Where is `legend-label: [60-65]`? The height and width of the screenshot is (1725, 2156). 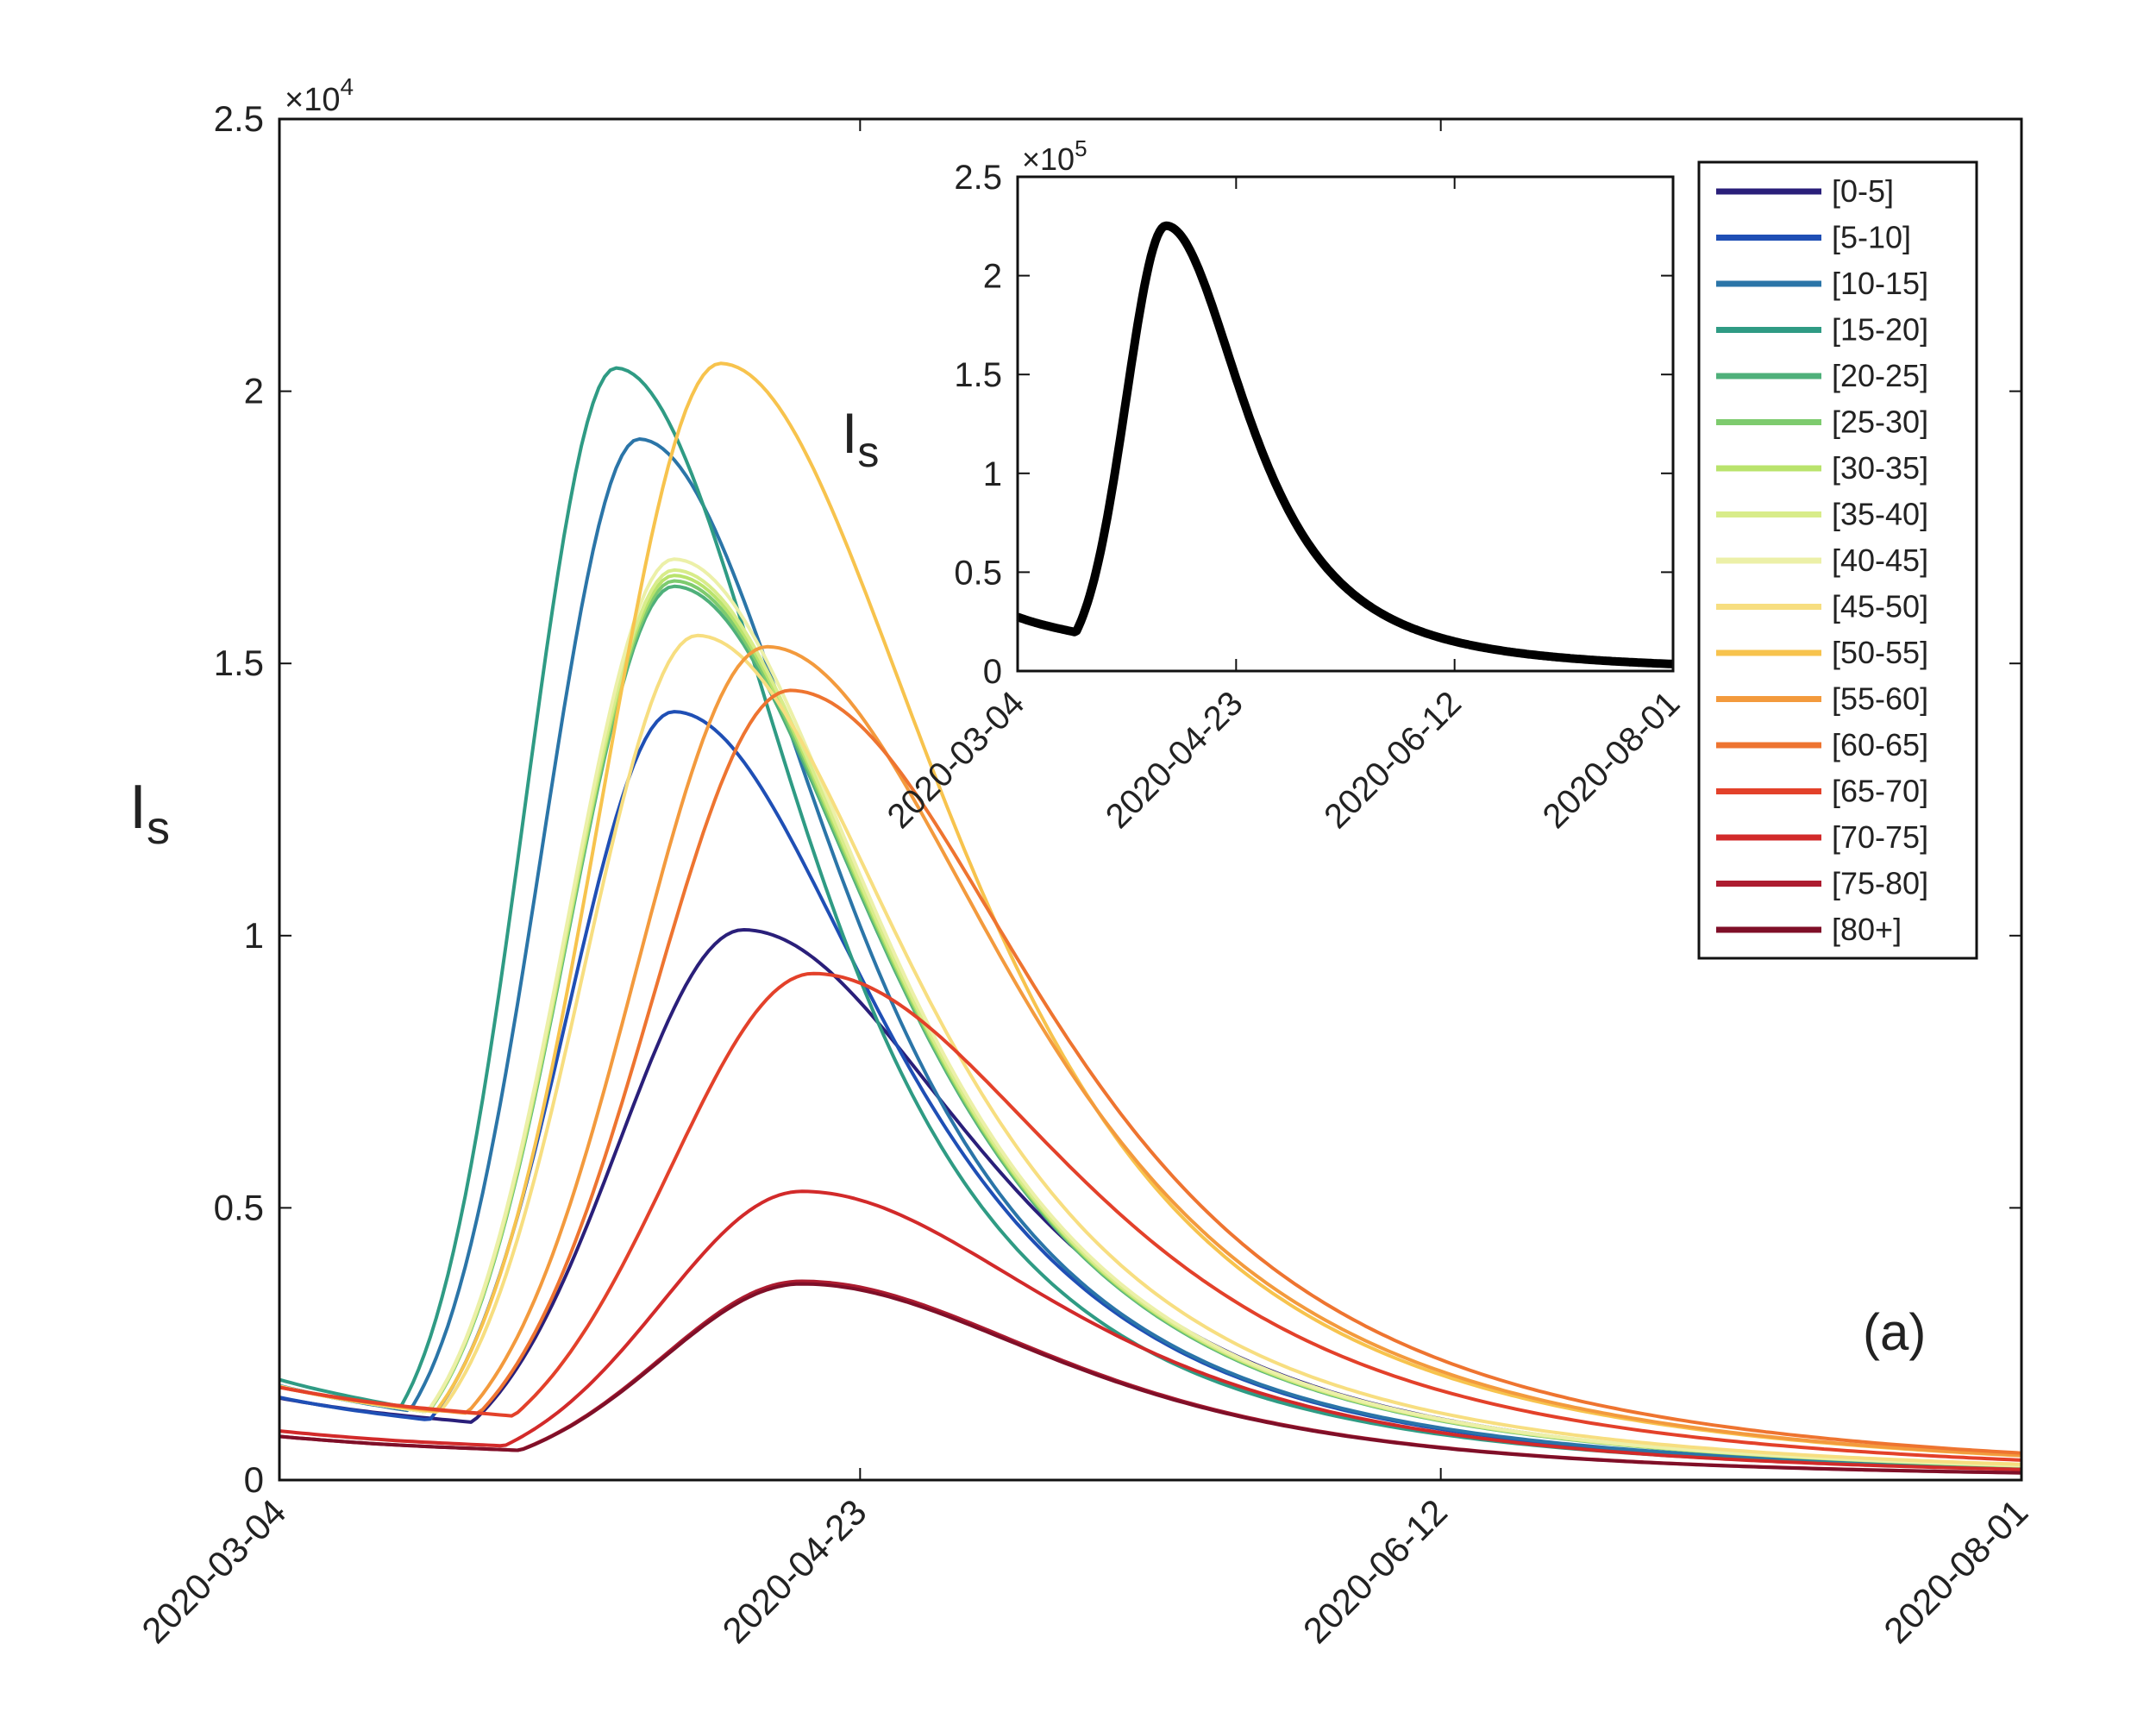
legend-label: [60-65] is located at coordinates (1880, 745).